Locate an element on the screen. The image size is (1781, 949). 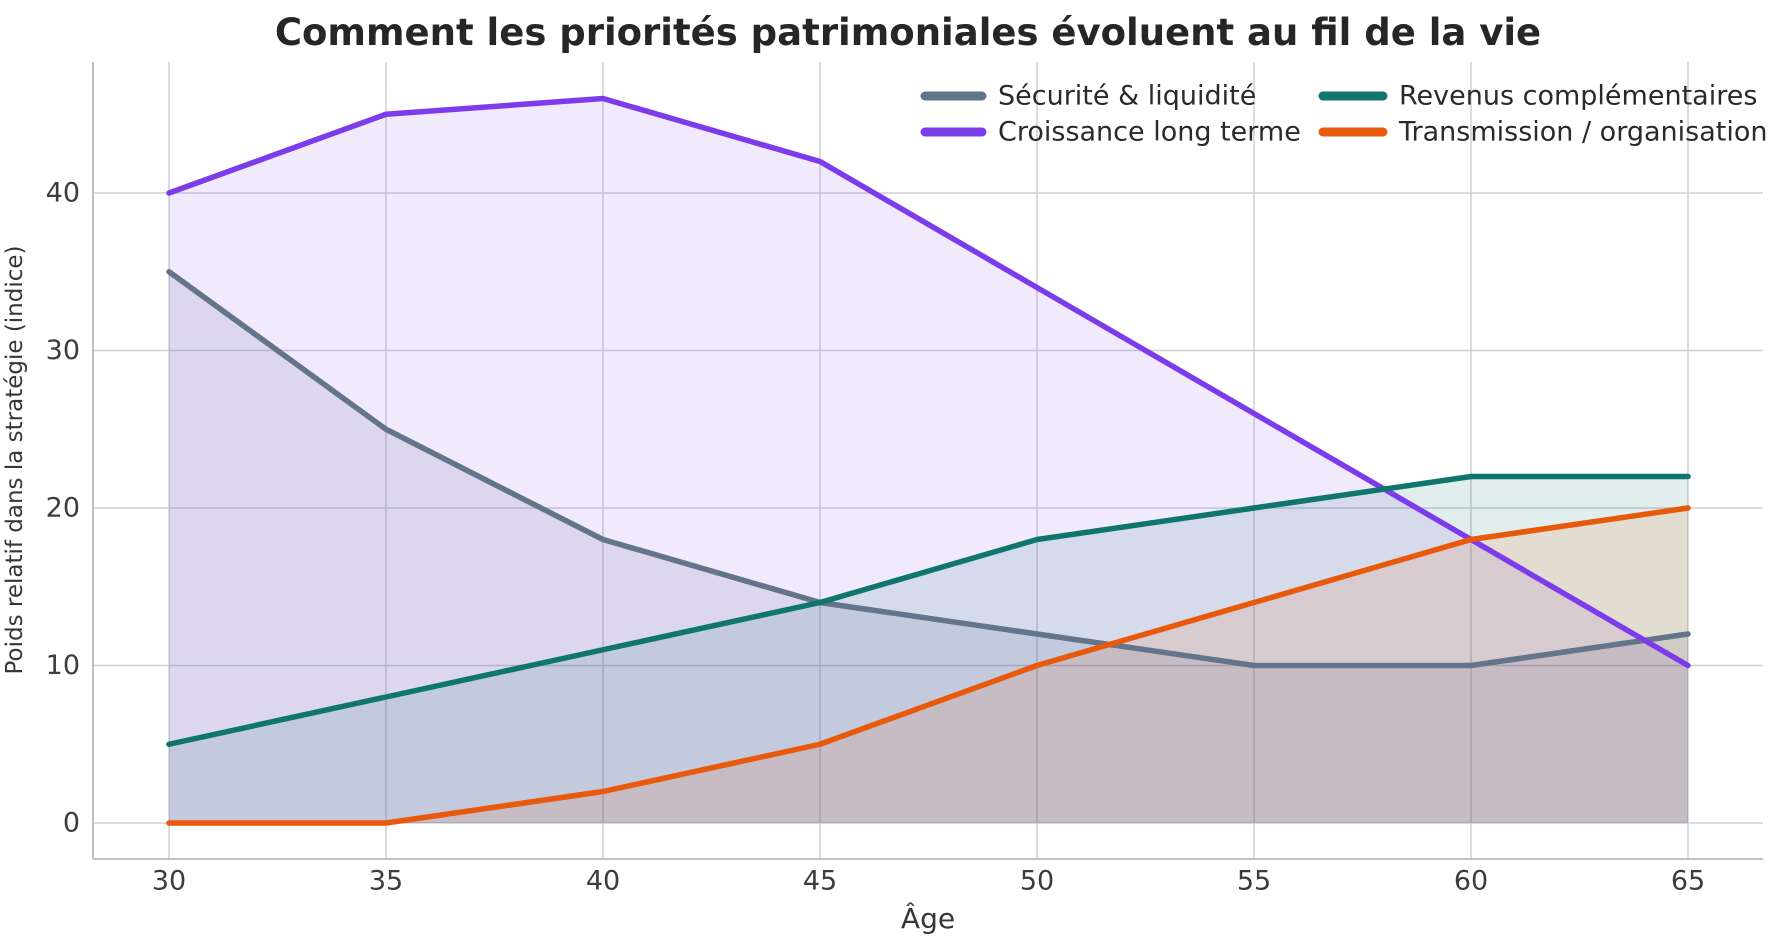
x-tick-label: 45 is located at coordinates (820, 881).